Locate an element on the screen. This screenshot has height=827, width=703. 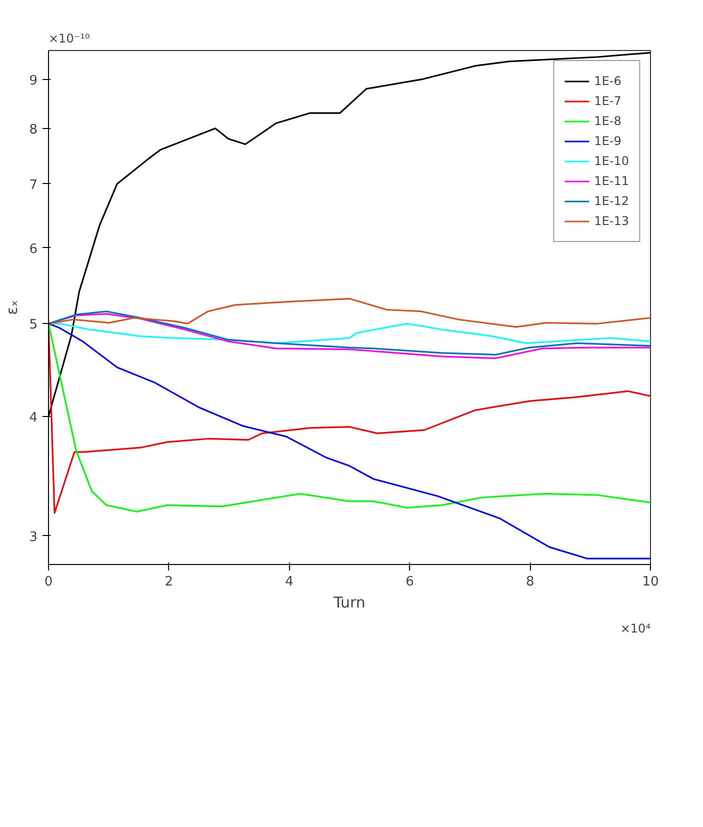
y-tick-label: 3 is located at coordinates (33, 537).